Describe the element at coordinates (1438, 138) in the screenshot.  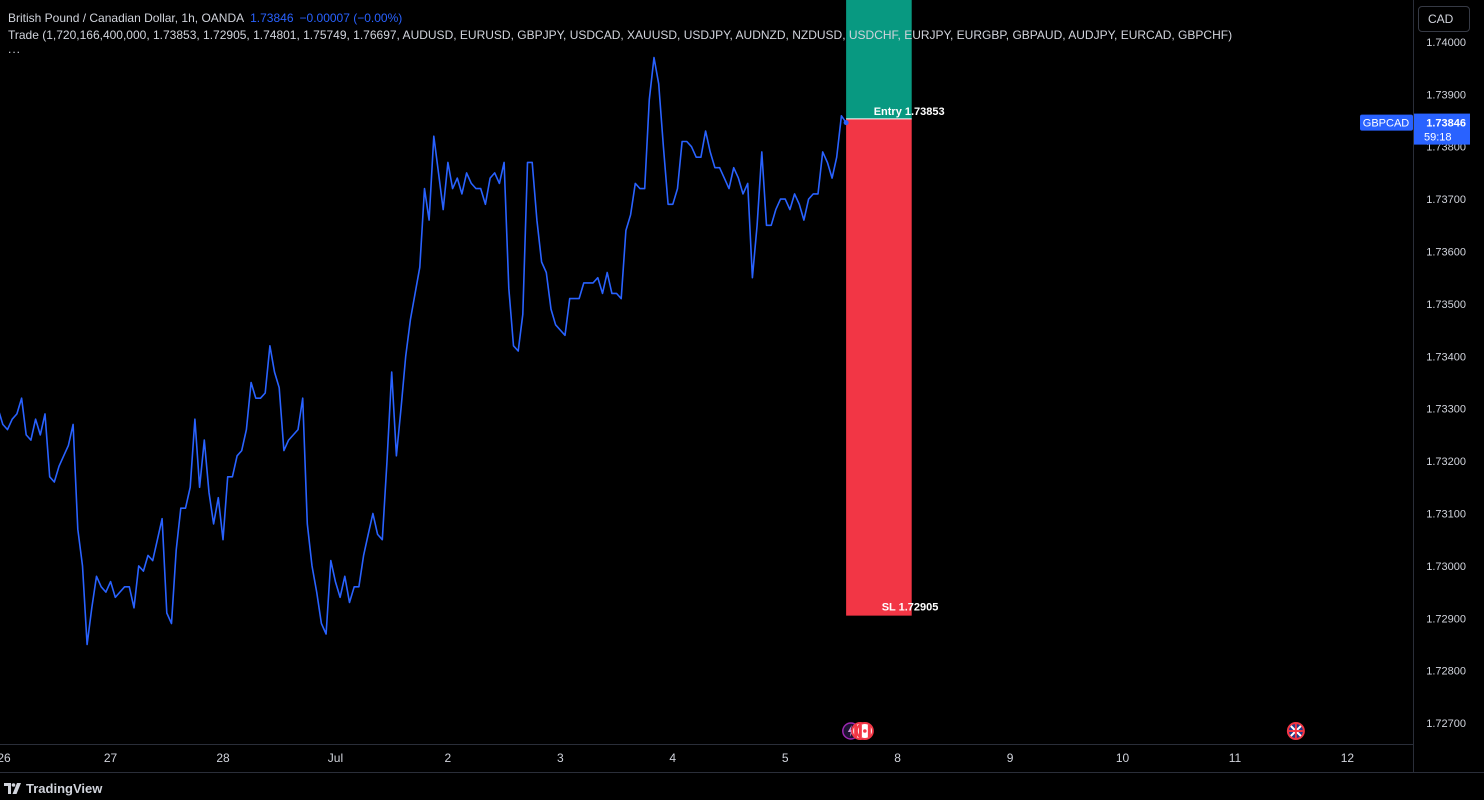
I see `countdown-label: 59:18` at that location.